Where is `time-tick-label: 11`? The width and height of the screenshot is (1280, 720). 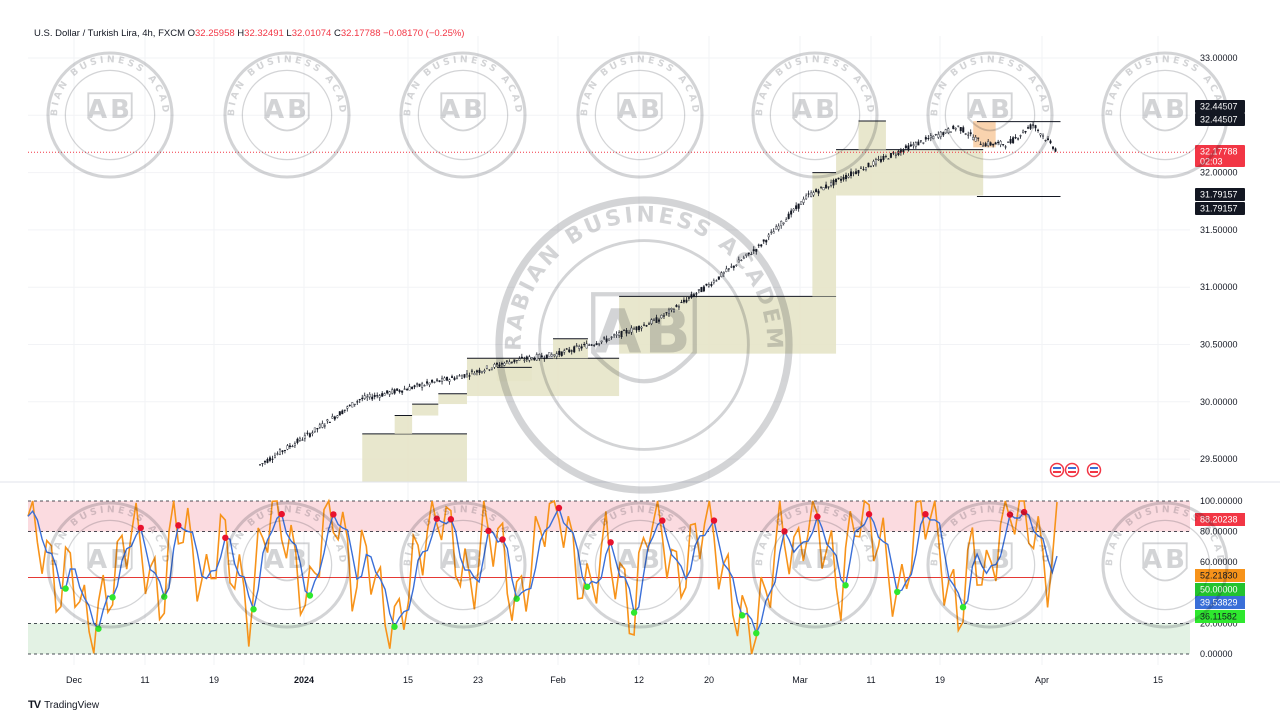 time-tick-label: 11 is located at coordinates (144, 680).